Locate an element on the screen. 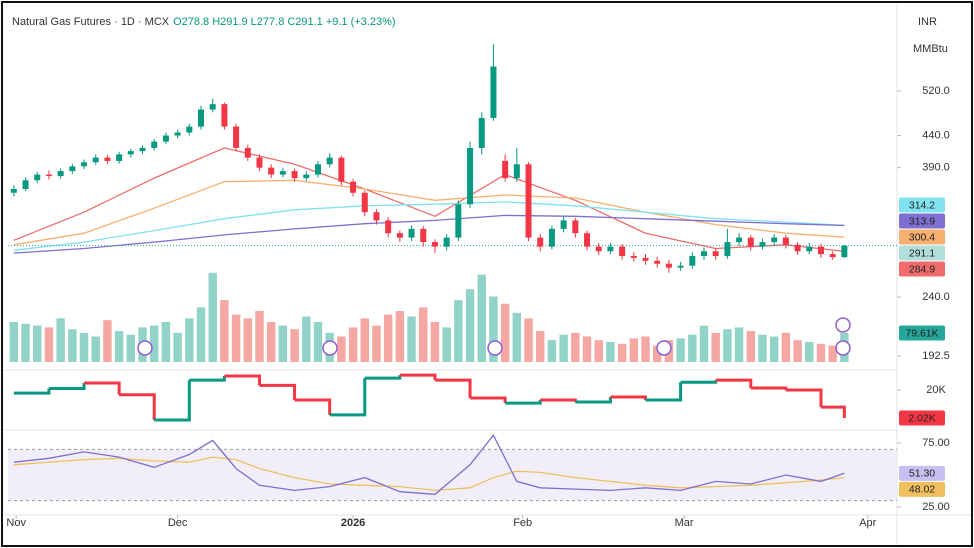 This screenshot has height=548, width=974. y-tick-label: 520.0 is located at coordinates (936, 91).